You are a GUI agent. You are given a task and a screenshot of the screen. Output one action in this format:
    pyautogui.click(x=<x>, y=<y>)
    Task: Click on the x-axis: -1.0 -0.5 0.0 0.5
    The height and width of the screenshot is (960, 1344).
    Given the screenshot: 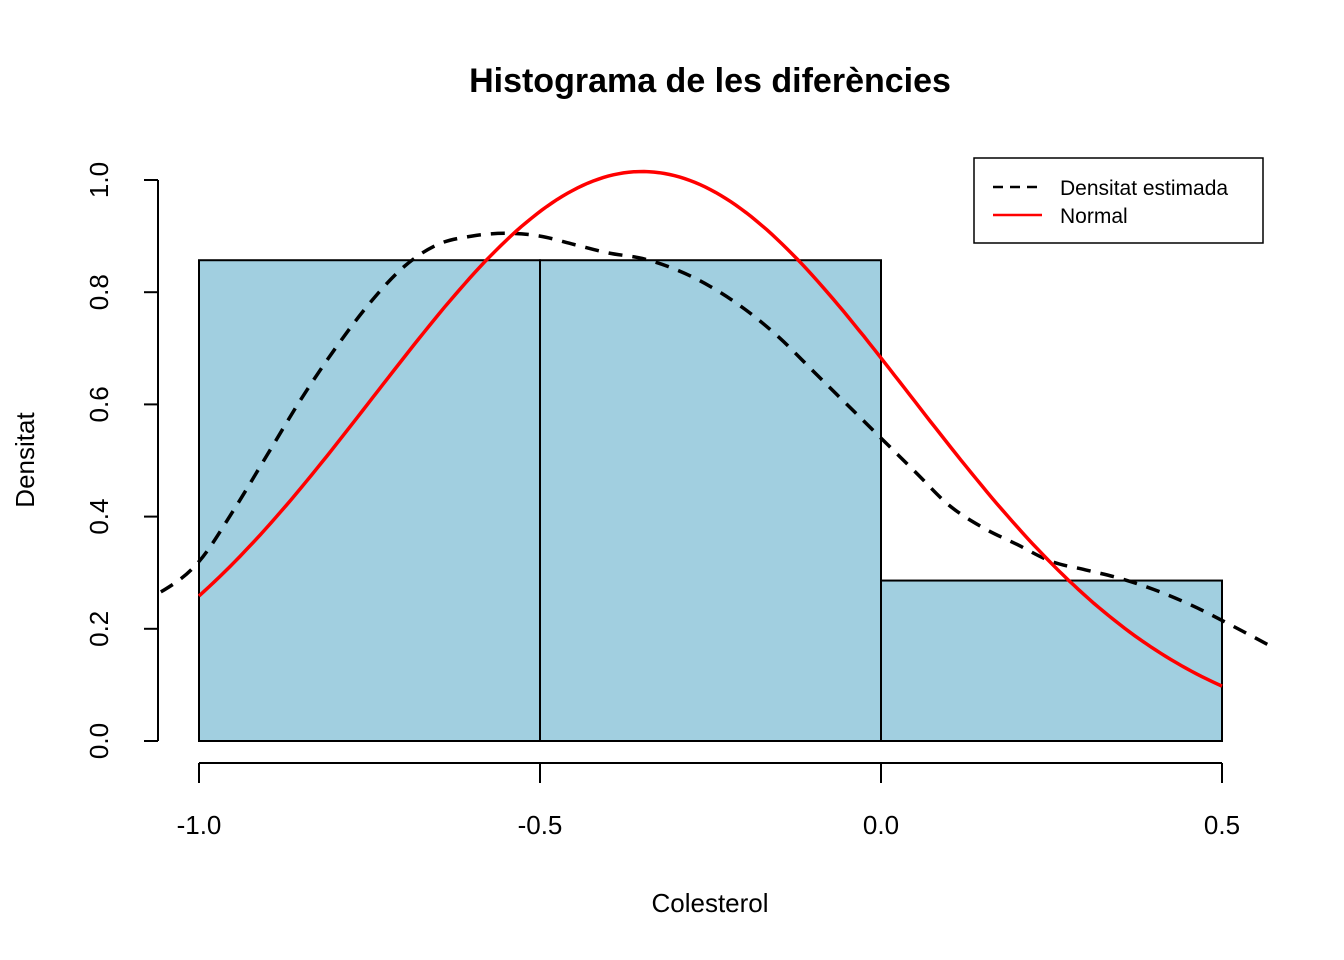 What is the action you would take?
    pyautogui.click(x=708, y=801)
    